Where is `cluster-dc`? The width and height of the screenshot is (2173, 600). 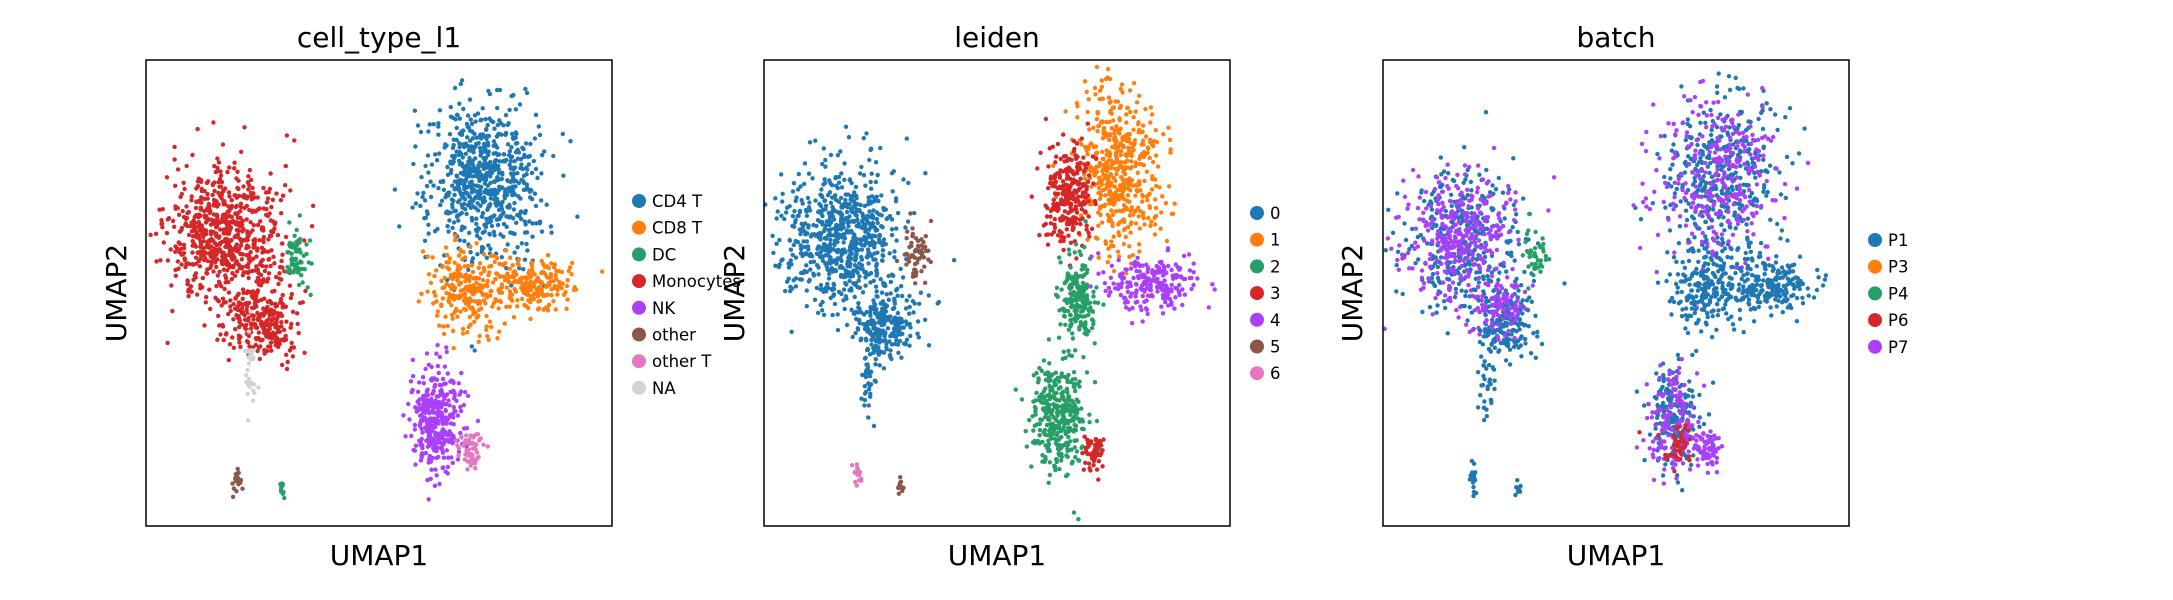 cluster-dc is located at coordinates (282, 491).